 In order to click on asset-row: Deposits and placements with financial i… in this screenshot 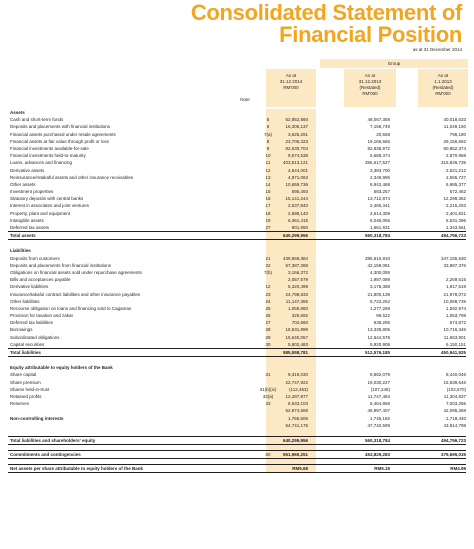, I will do `click(237, 126)`.